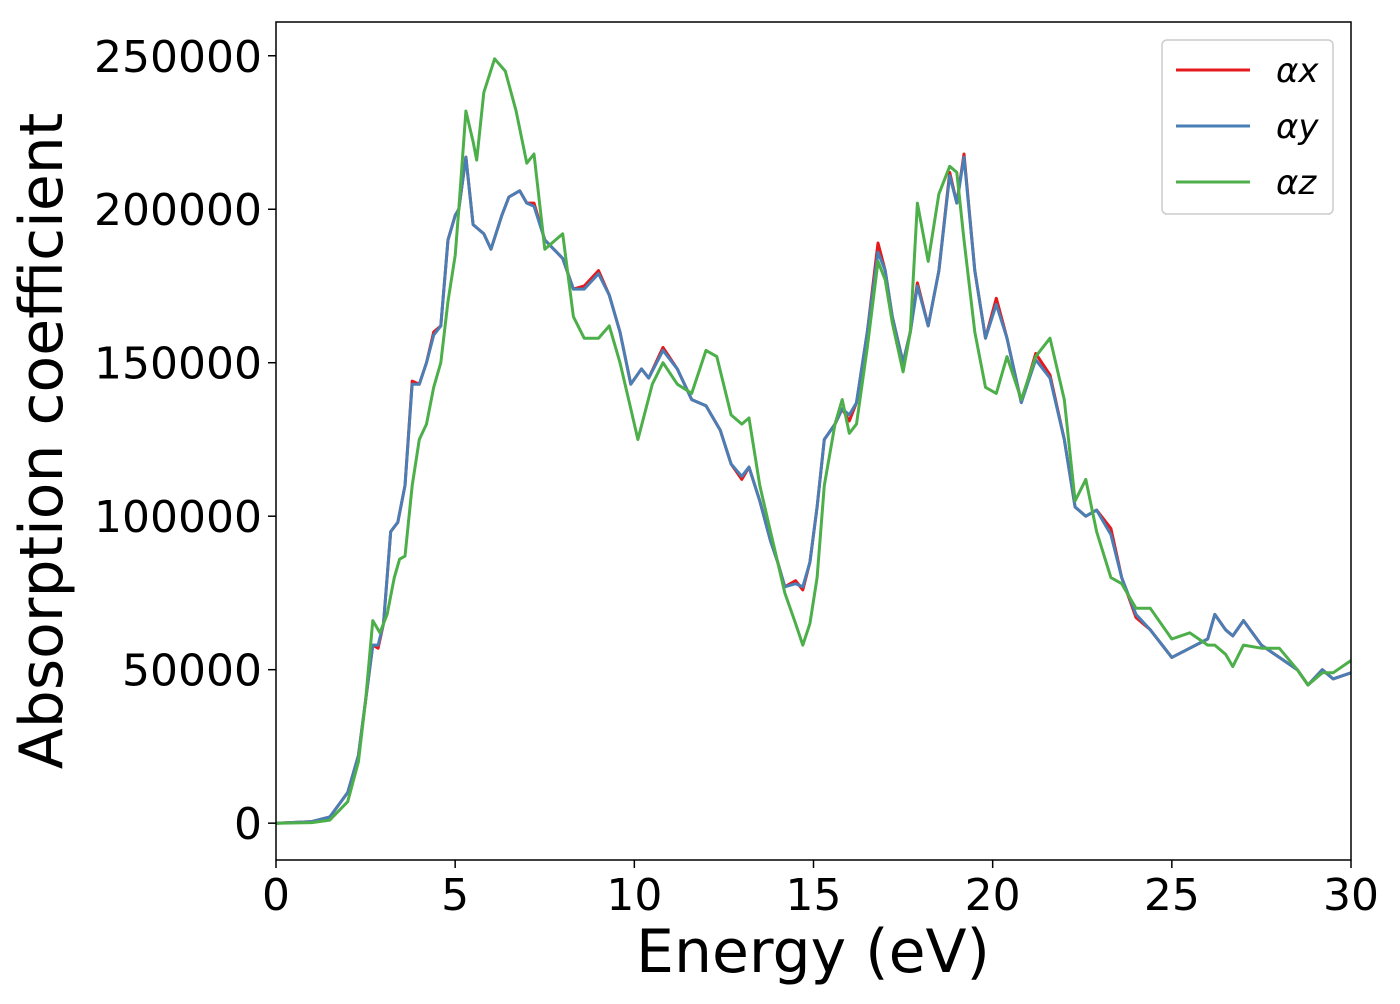  What do you see at coordinates (1172, 895) in the screenshot?
I see `x-tick-label: 25` at bounding box center [1172, 895].